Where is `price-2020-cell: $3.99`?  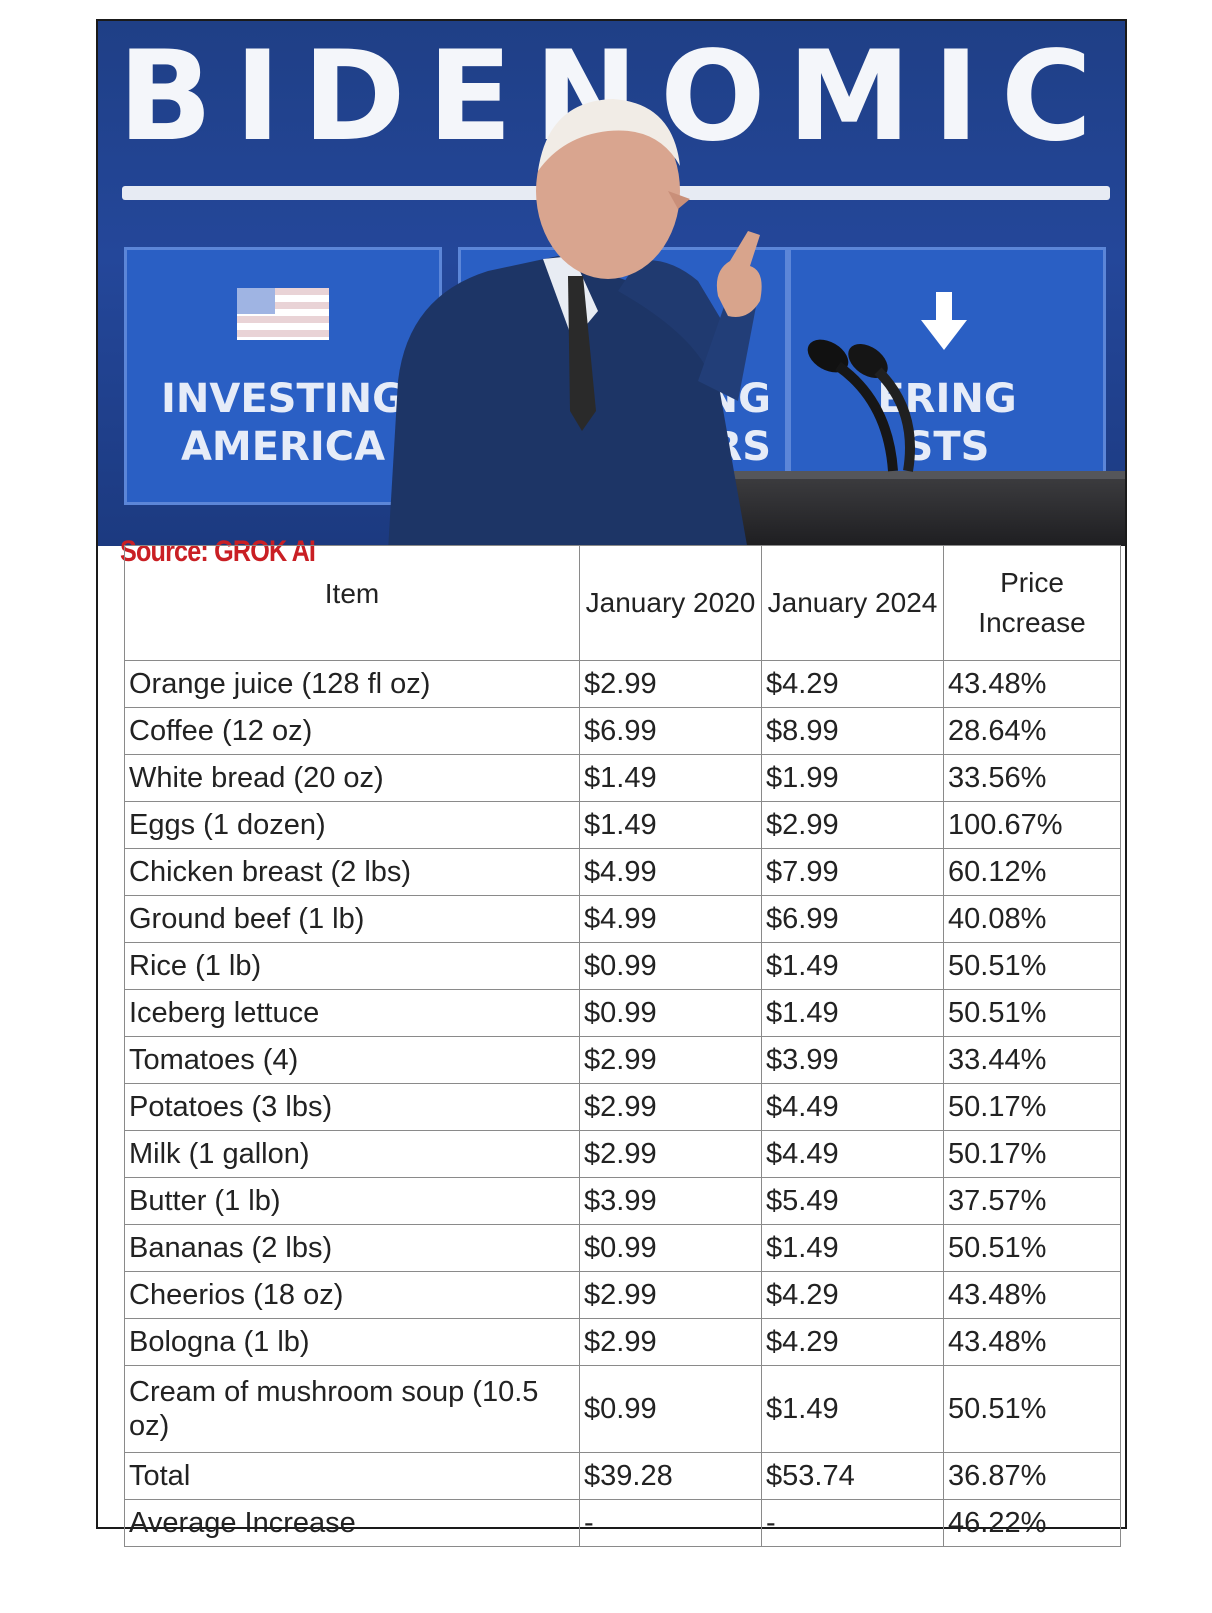
price-2020-cell: $3.99 is located at coordinates (670, 1201).